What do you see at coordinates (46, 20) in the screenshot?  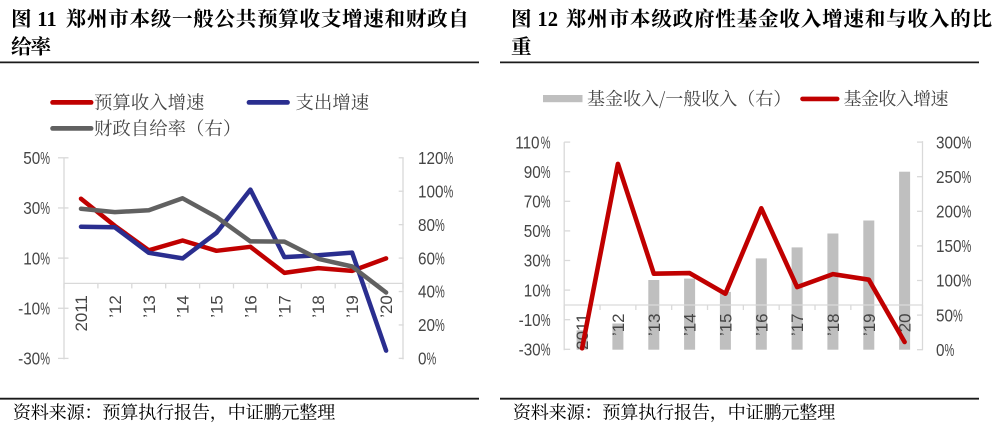 I see `svg-text: 11` at bounding box center [46, 20].